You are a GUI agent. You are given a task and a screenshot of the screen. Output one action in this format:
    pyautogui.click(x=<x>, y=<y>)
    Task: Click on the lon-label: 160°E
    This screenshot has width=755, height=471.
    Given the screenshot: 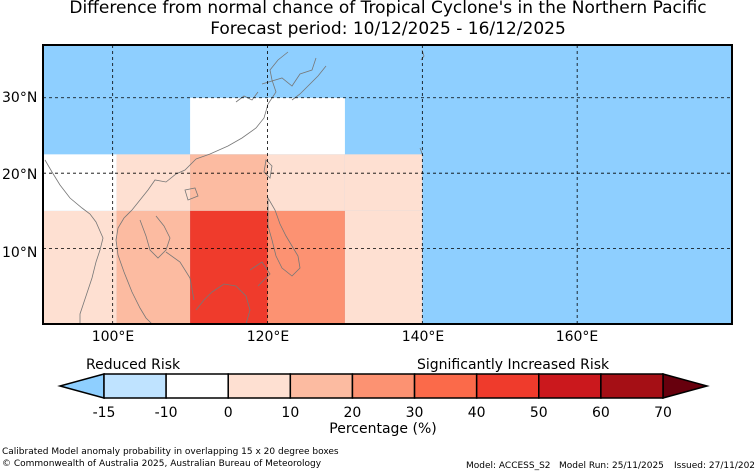 What is the action you would take?
    pyautogui.click(x=577, y=337)
    